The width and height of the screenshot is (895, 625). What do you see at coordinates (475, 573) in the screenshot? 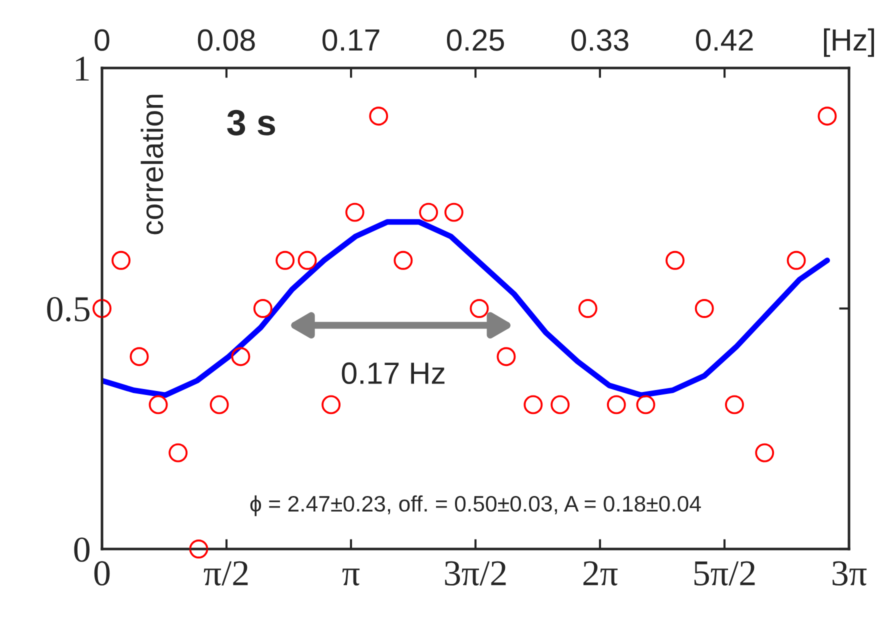
I see `x-tick-label: 3π/2` at bounding box center [475, 573].